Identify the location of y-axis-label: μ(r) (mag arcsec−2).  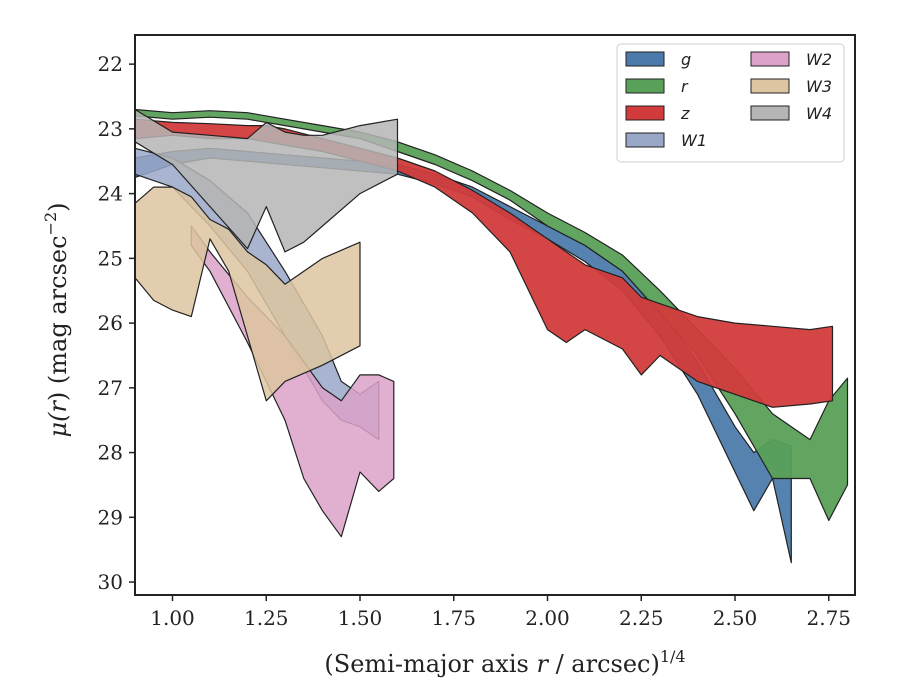
(56, 319).